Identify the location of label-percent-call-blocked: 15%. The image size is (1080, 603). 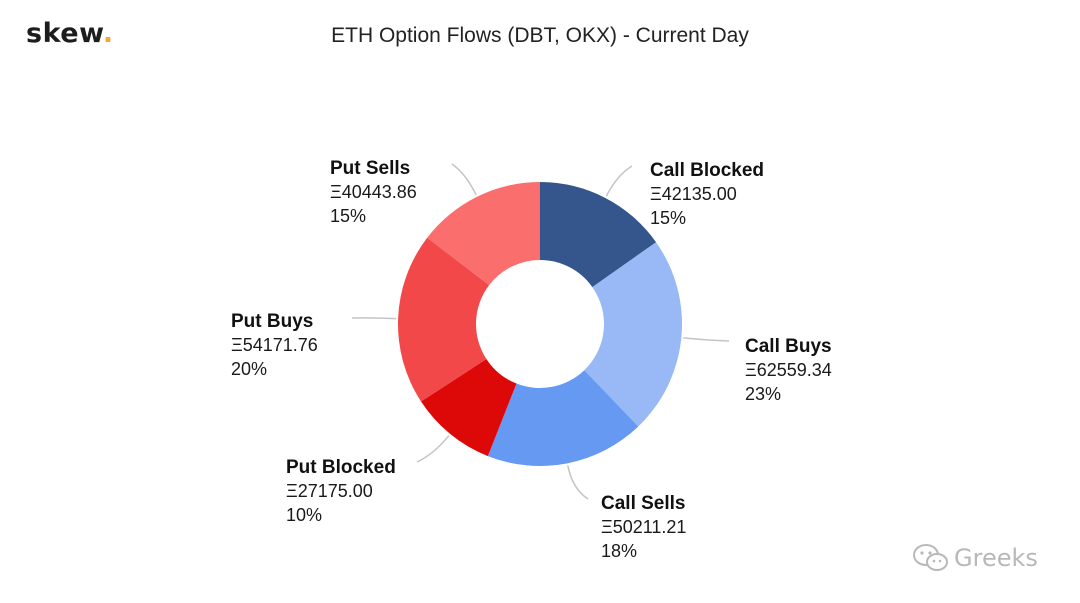
(668, 218).